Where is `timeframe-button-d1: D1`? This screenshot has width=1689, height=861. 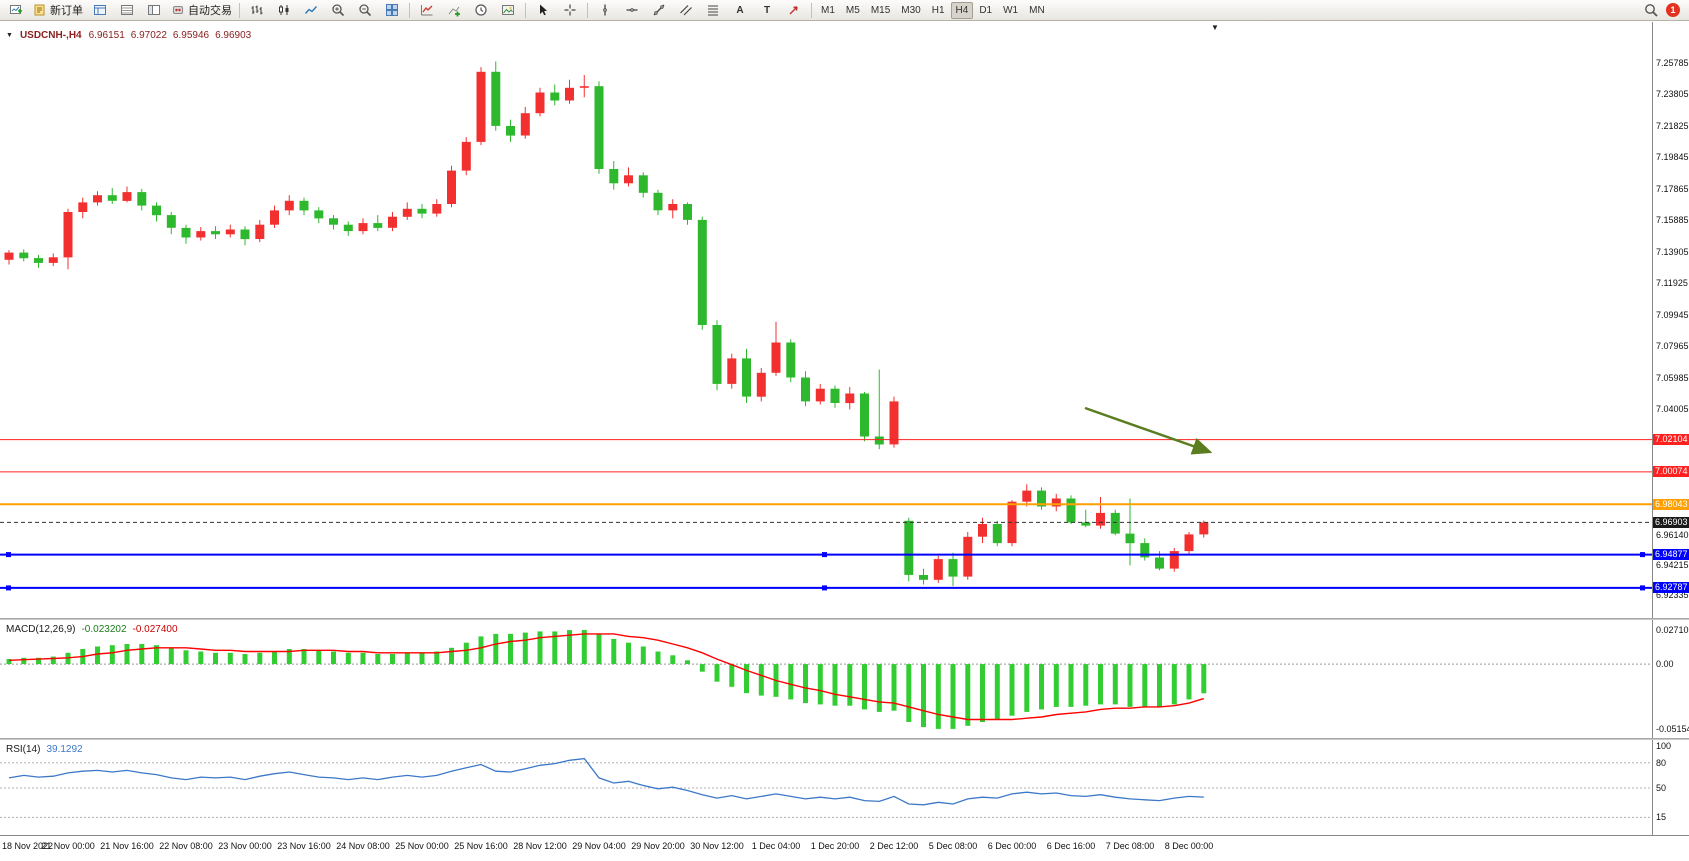 timeframe-button-d1: D1 is located at coordinates (986, 10).